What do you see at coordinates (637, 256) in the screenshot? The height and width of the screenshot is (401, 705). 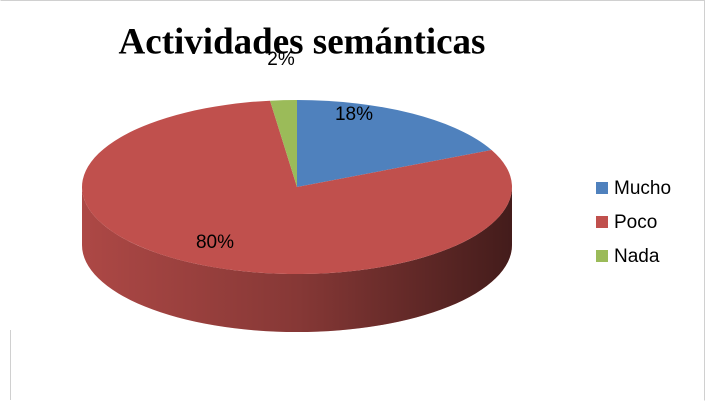 I see `legend-label: Nada` at bounding box center [637, 256].